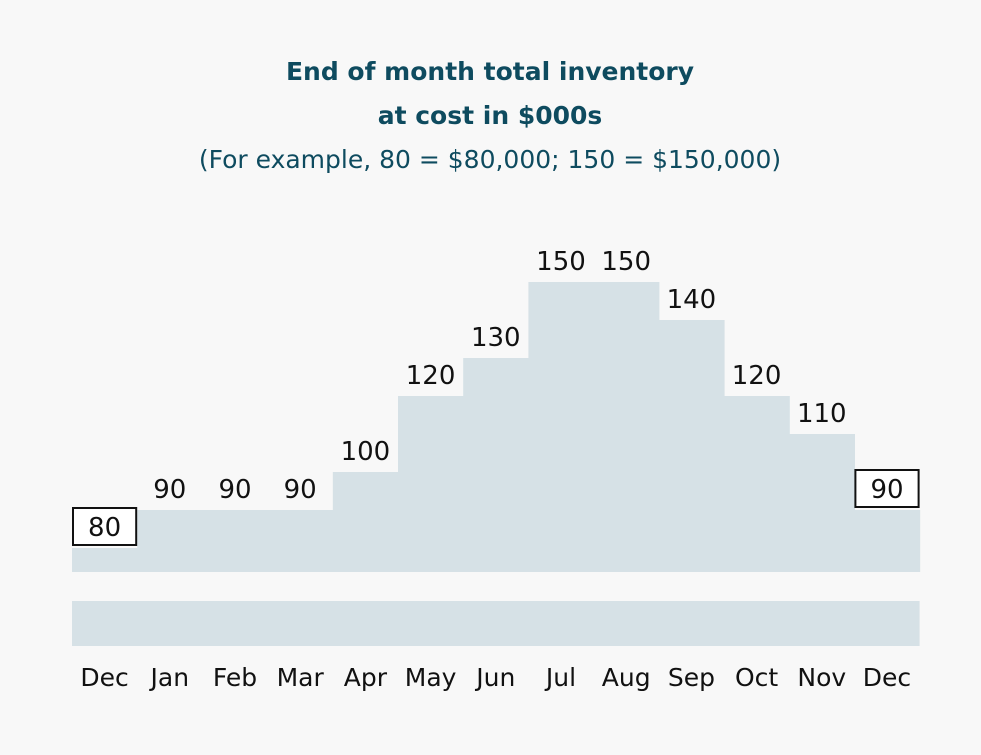 The image size is (981, 755). Describe the element at coordinates (490, 71) in the screenshot. I see `chart-title-line-1: End of month total inventory` at that location.